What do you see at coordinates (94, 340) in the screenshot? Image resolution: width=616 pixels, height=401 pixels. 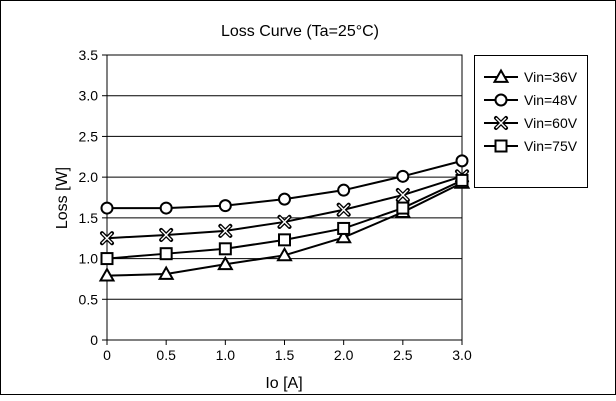 I see `y-tick-label: 0` at bounding box center [94, 340].